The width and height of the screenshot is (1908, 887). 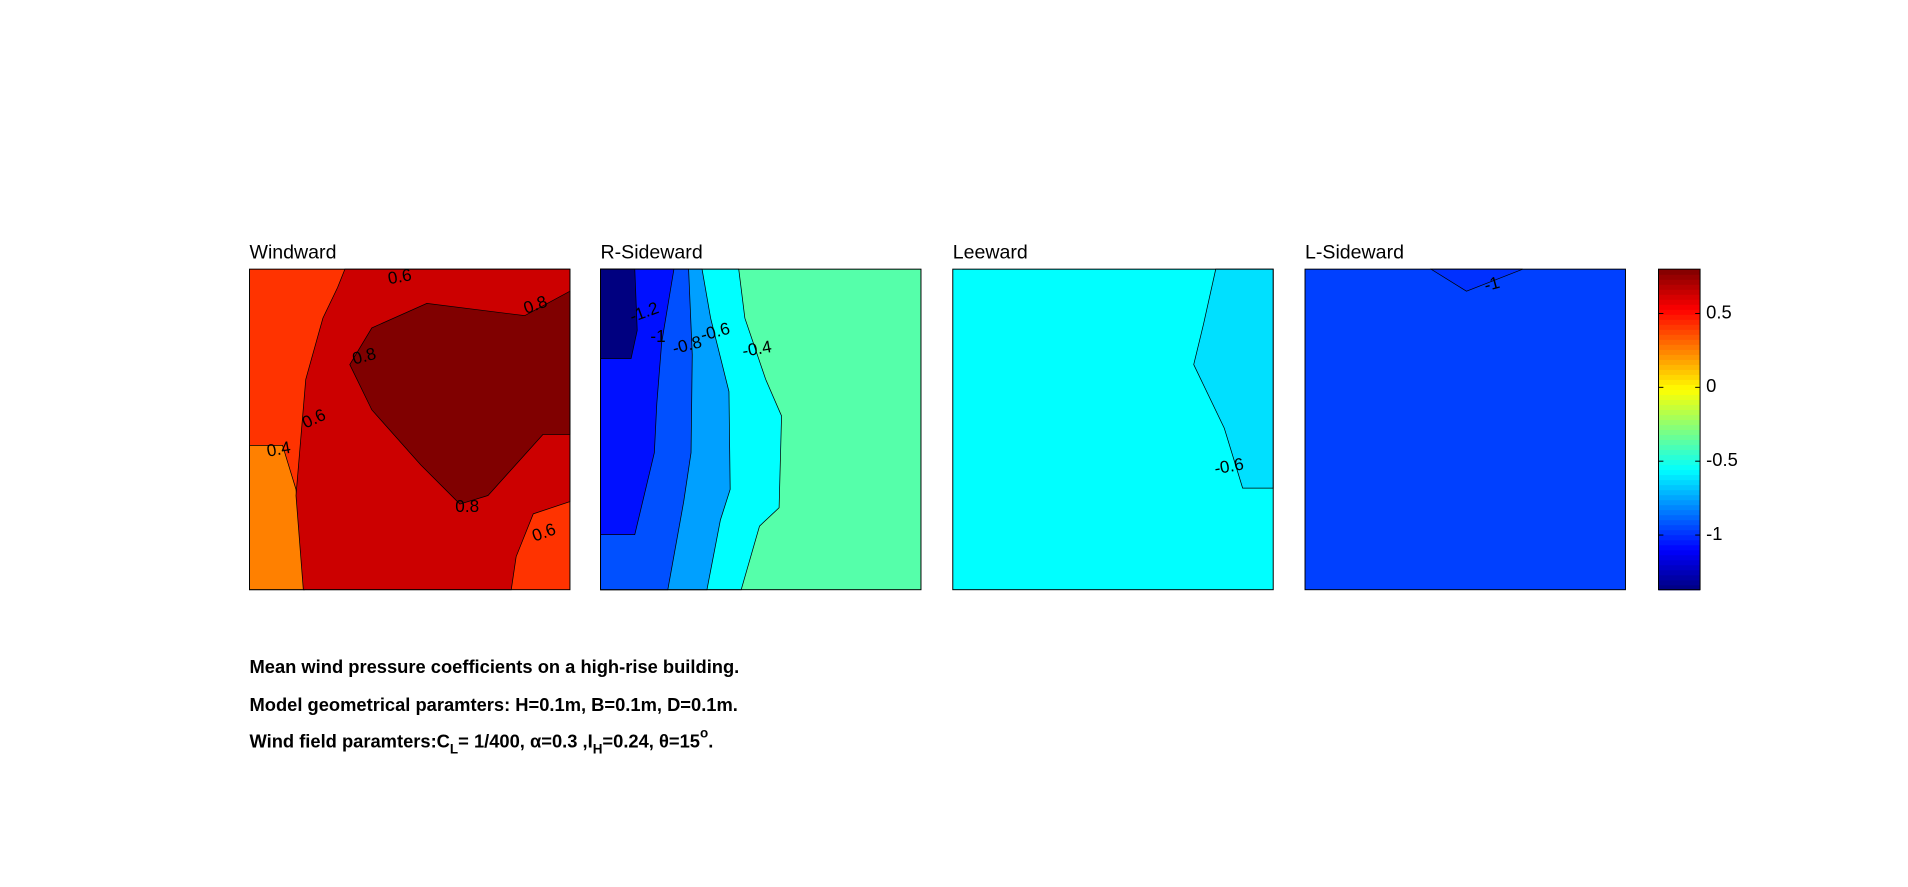 I want to click on panel-title: Windward, so click(x=293, y=252).